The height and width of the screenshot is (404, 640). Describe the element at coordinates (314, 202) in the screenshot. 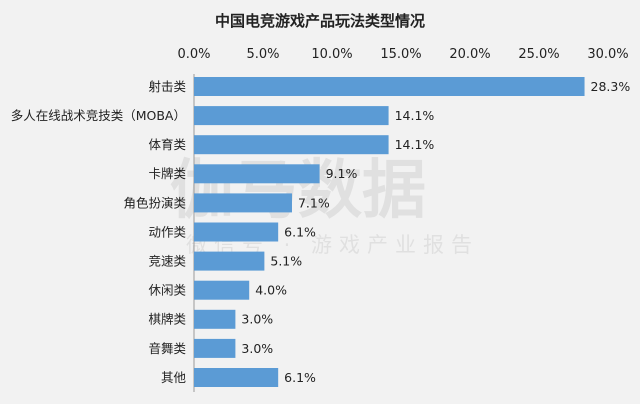

I see `value-label: 7.1%` at that location.